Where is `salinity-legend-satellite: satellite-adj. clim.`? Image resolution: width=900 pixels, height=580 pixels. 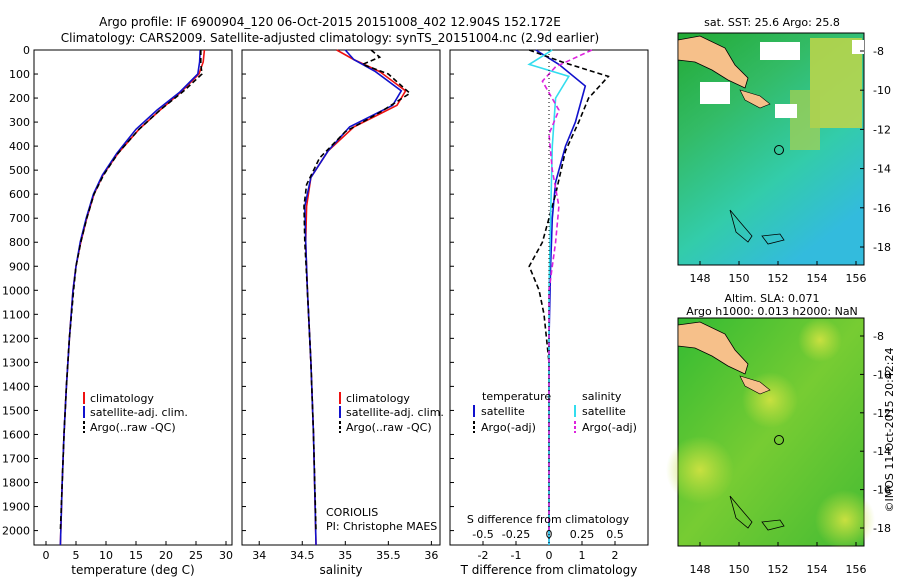
salinity-legend-satellite: satellite-adj. clim. is located at coordinates (395, 412).